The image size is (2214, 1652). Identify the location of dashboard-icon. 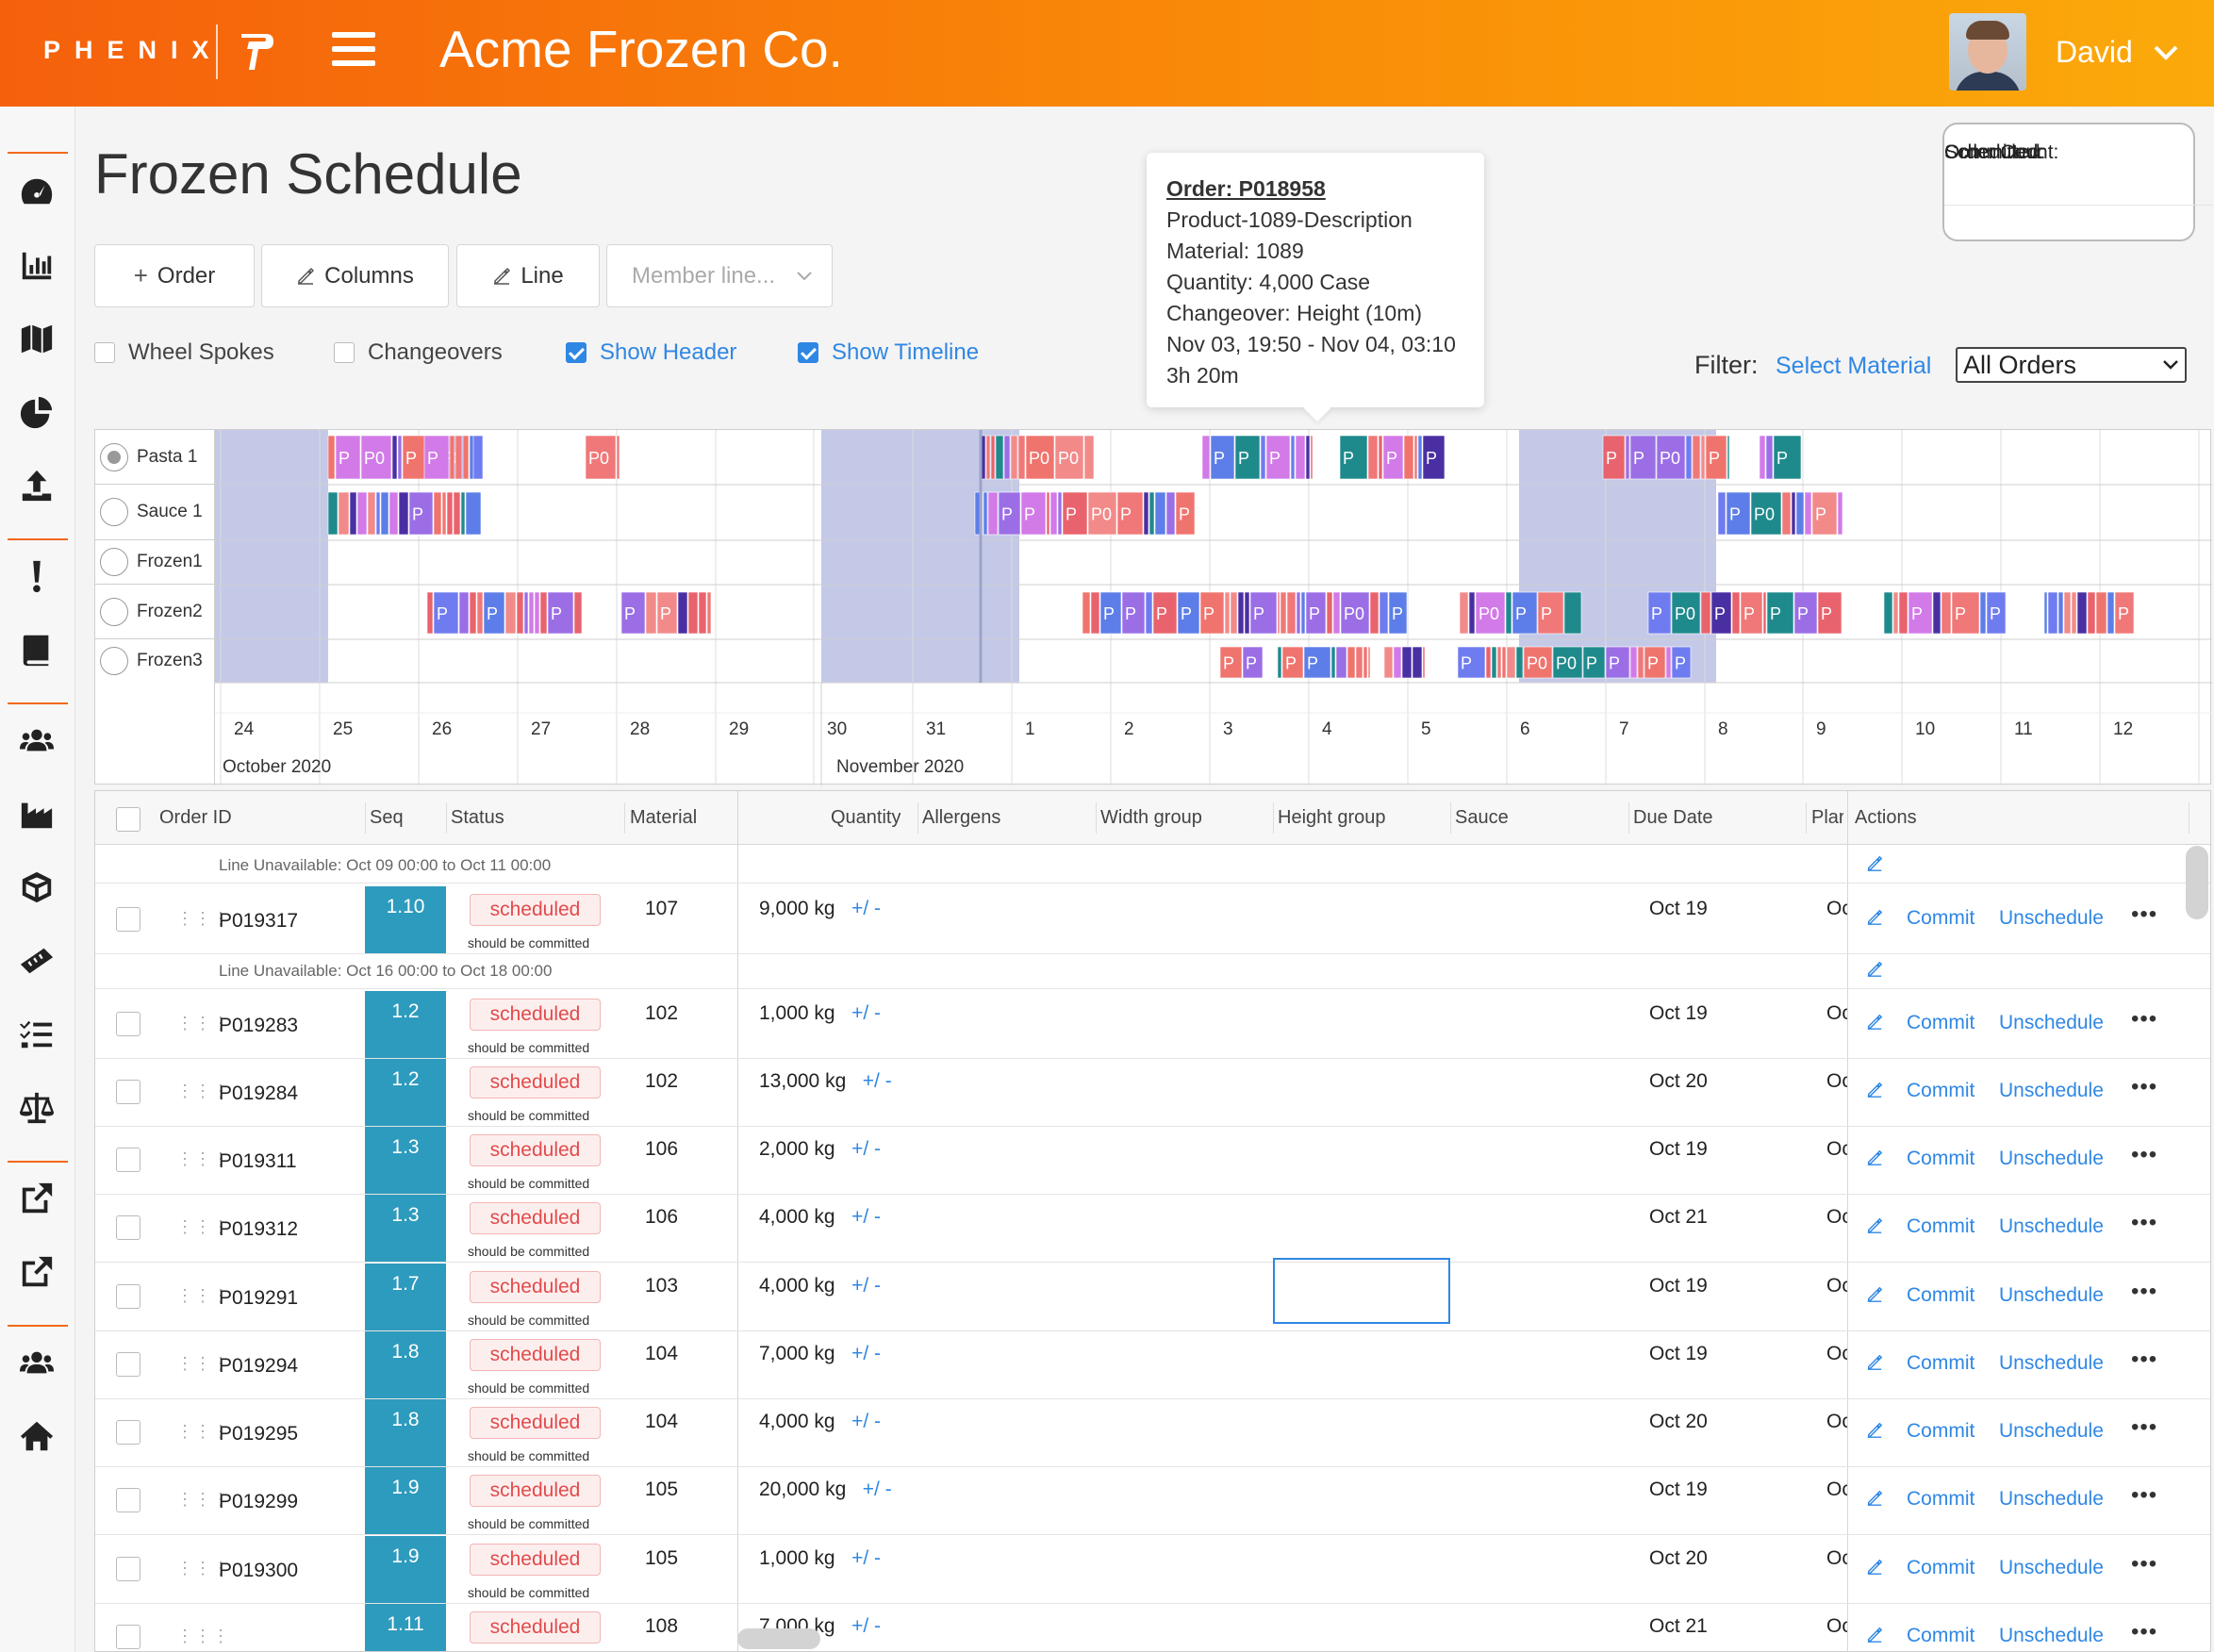
(37, 191).